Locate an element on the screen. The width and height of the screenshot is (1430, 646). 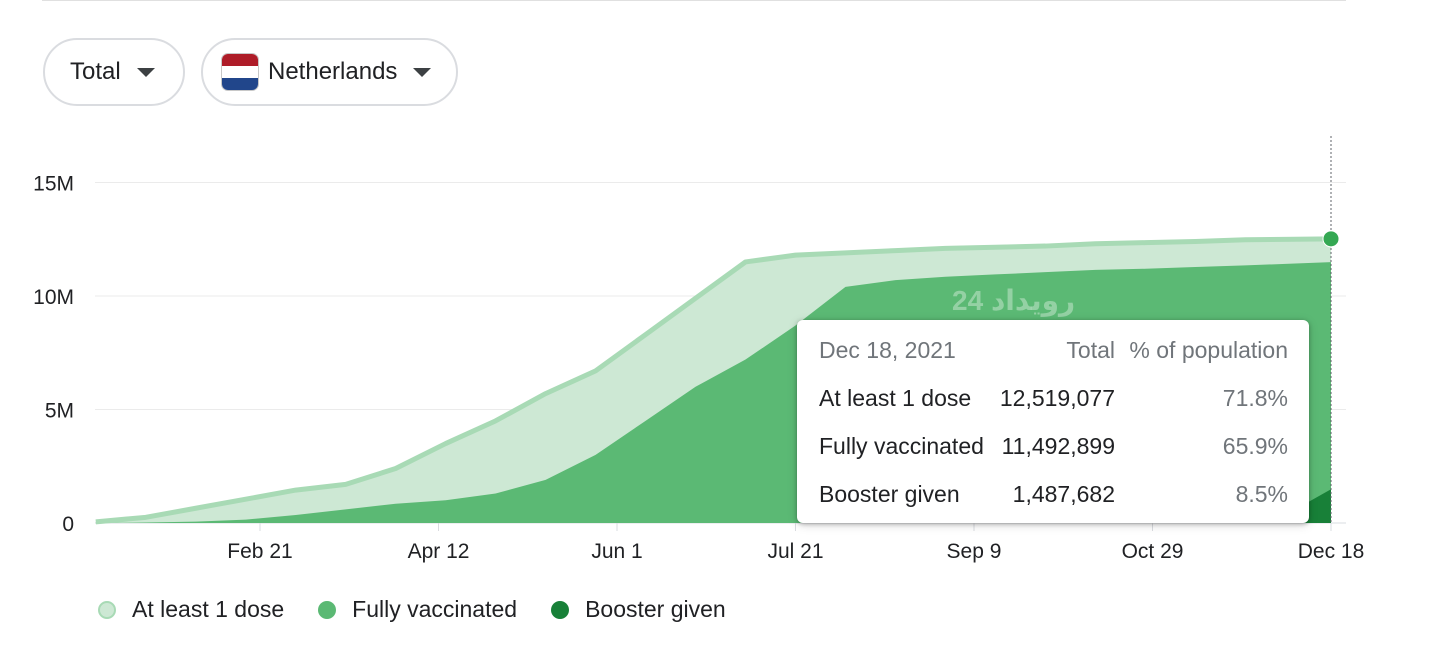
tooltip-row-fully-vaccinated: Fully vaccinated 11,492,899 65.9% is located at coordinates (1053, 448).